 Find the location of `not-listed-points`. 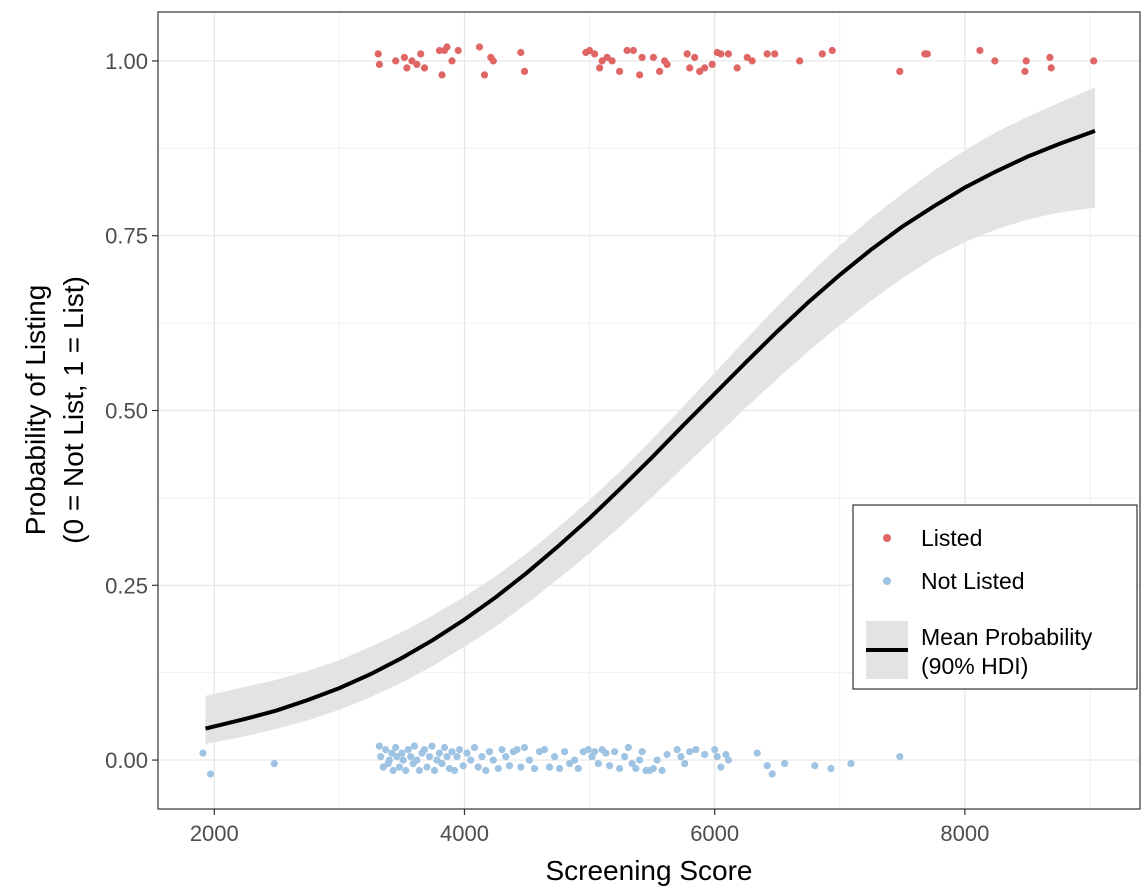

not-listed-points is located at coordinates (551, 760).